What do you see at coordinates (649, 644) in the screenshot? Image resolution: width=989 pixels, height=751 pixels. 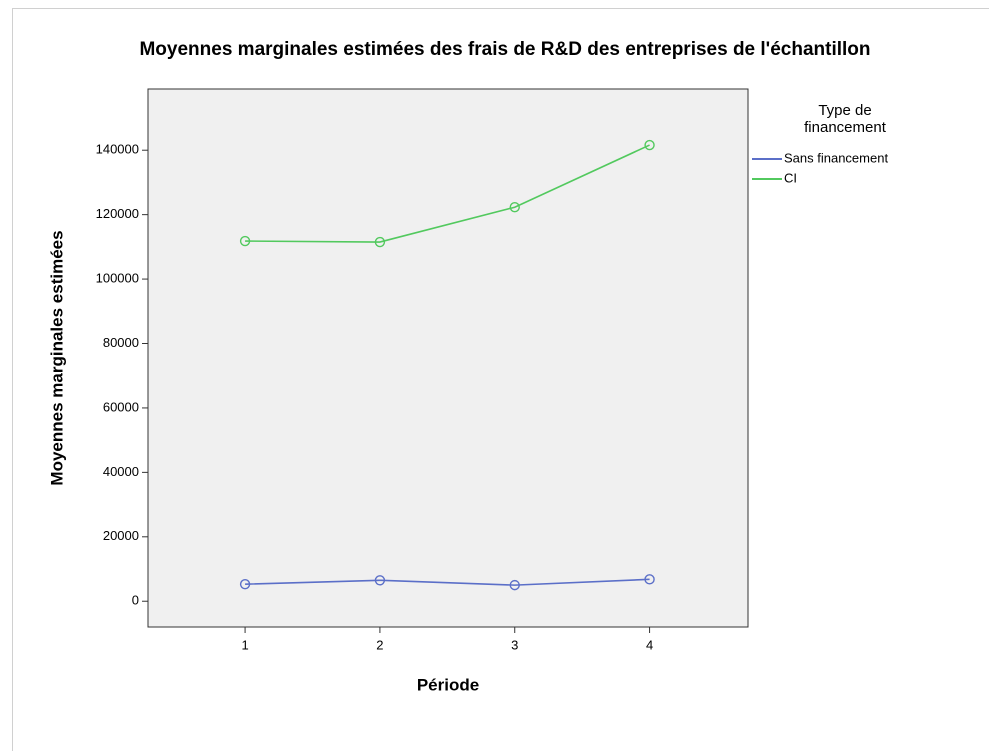 I see `x-tick-label: 4` at bounding box center [649, 644].